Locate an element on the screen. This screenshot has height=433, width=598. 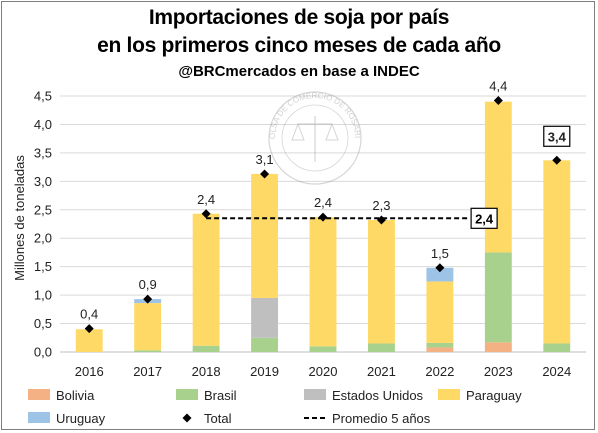
bar-brasil-2020 is located at coordinates (323, 349).